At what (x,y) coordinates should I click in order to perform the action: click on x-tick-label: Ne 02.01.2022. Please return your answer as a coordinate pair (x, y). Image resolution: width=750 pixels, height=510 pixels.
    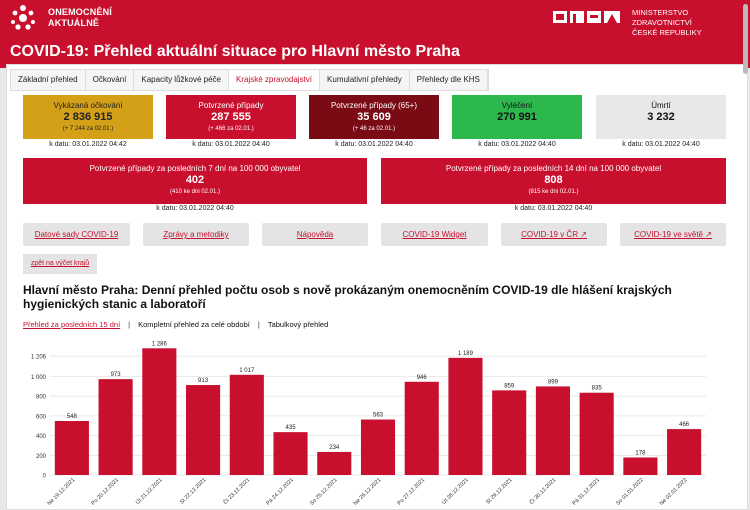
    Looking at the image, I should click on (674, 492).